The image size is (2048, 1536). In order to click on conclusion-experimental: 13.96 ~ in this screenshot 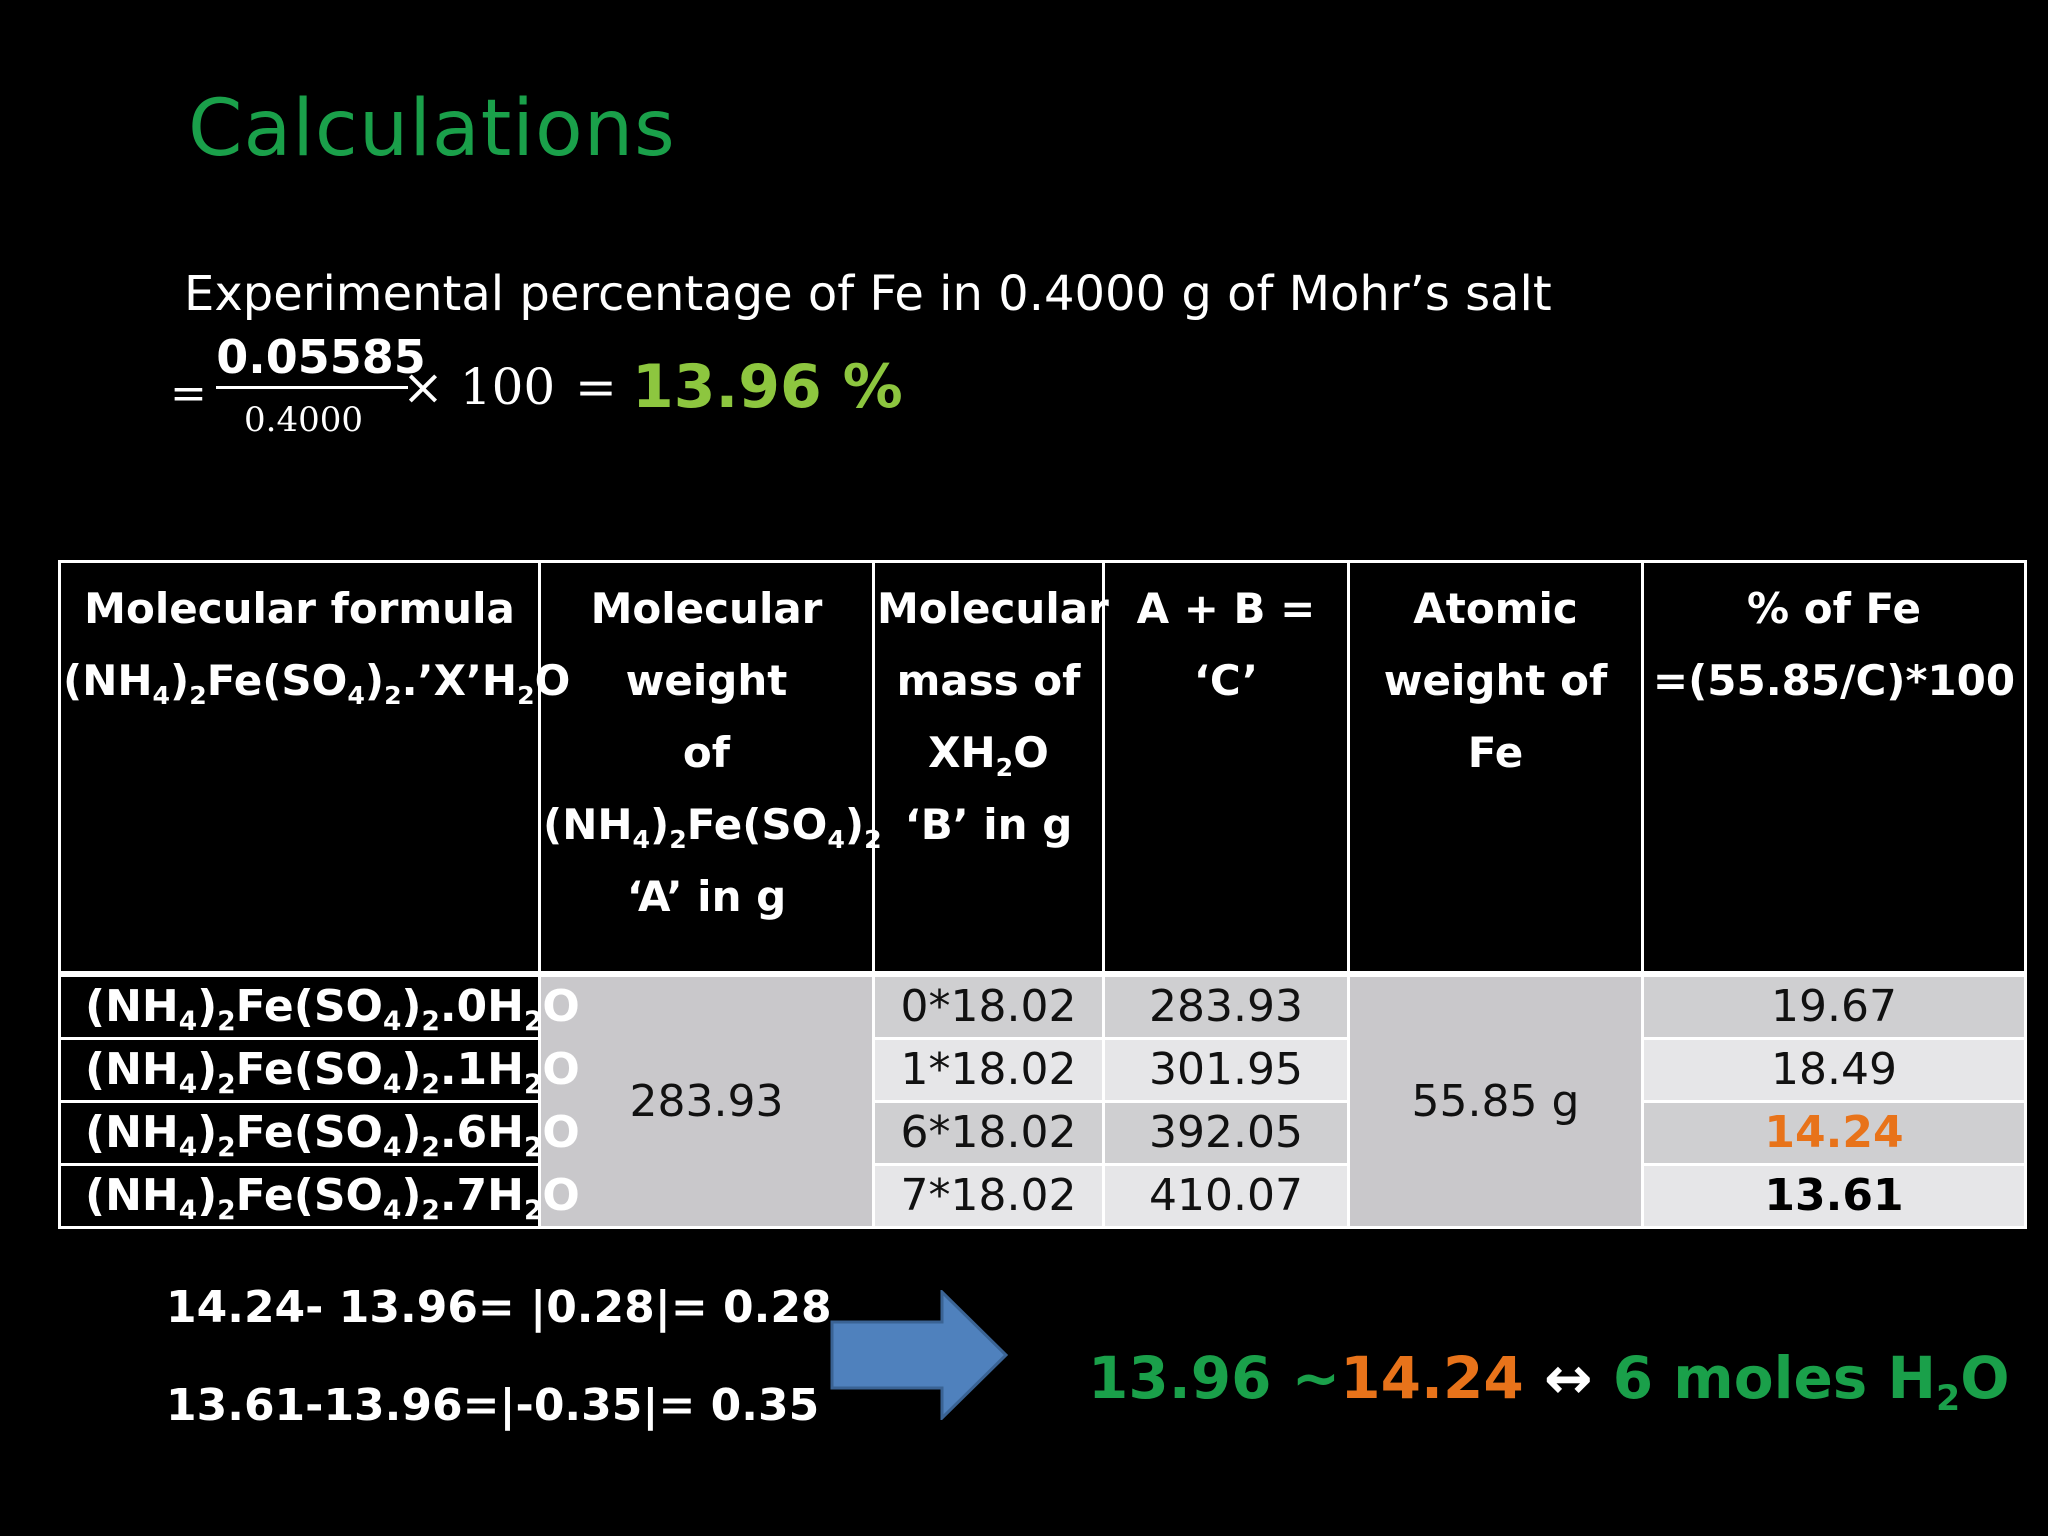, I will do `click(1214, 1378)`.